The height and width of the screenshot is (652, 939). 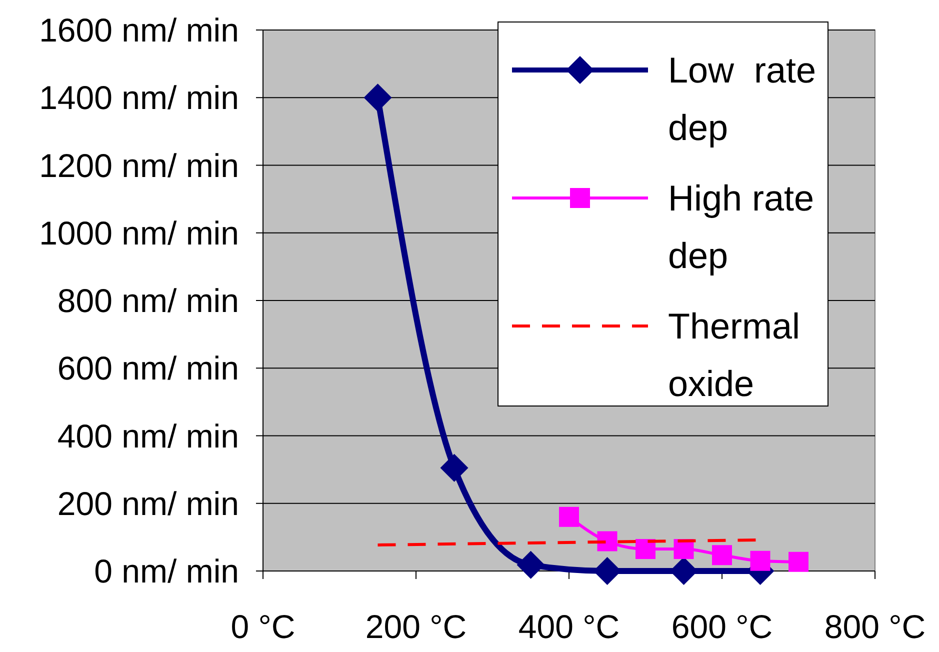 What do you see at coordinates (416, 626) in the screenshot?
I see `x-tick-label: 200 °C` at bounding box center [416, 626].